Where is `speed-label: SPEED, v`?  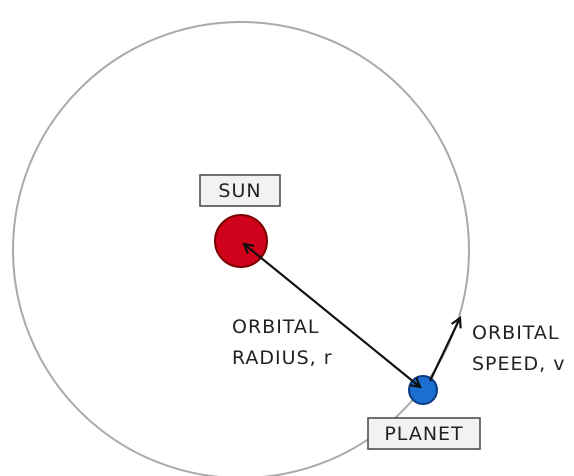
speed-label: SPEED, v is located at coordinates (518, 364).